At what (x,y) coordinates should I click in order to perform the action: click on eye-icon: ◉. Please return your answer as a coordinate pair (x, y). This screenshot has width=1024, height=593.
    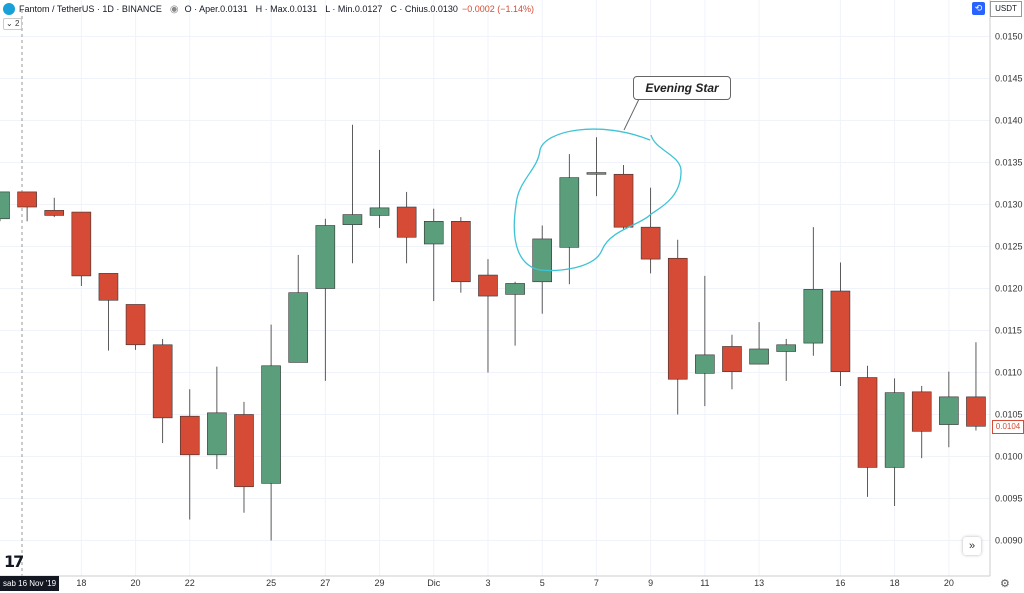
    Looking at the image, I should click on (174, 9).